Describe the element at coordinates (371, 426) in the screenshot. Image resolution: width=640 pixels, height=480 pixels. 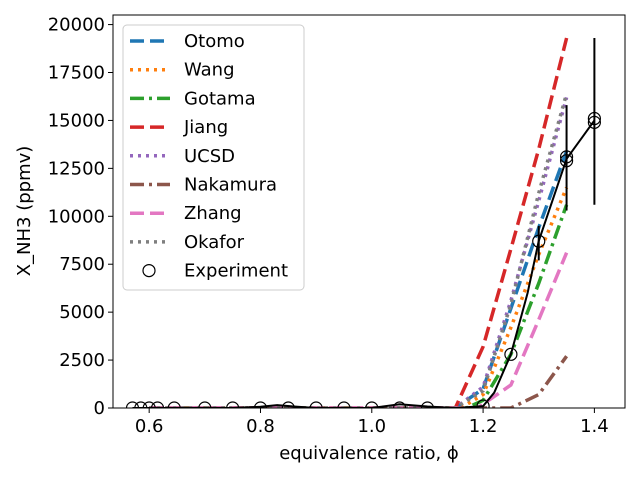
I see `x-tick-label: 1.0` at that location.